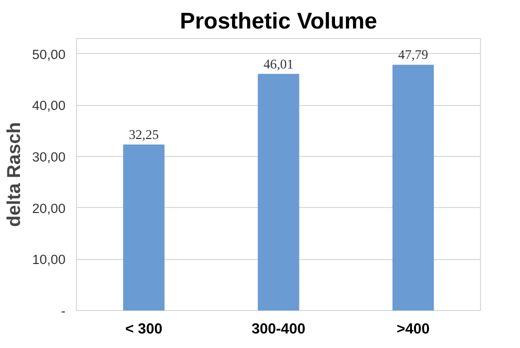 The height and width of the screenshot is (348, 520). I want to click on y-tick-label: 10,00, so click(49, 260).